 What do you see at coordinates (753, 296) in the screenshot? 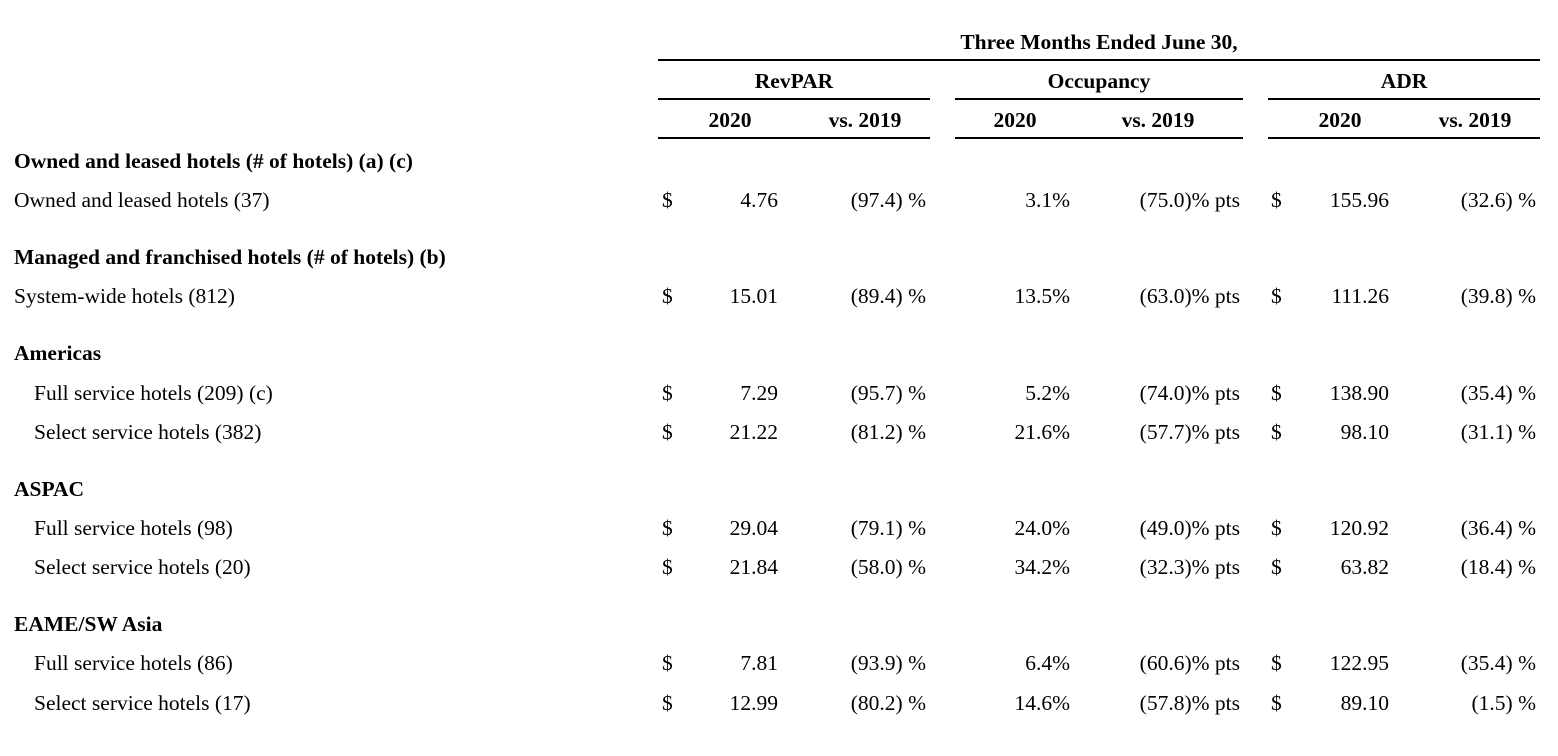
I see `revpar-value: 15.01` at bounding box center [753, 296].